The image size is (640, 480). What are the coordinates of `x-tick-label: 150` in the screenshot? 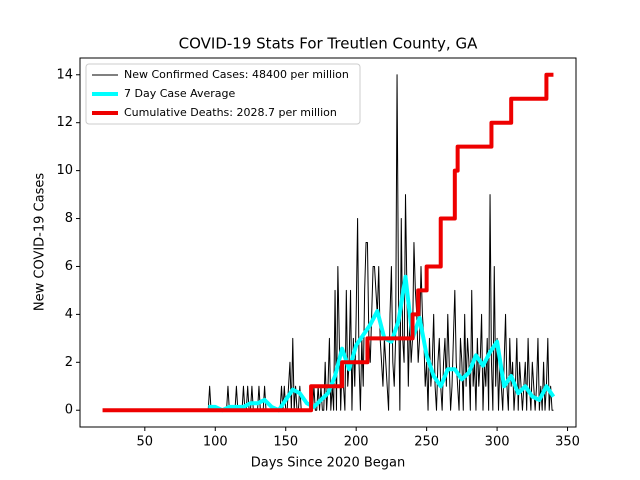 It's located at (285, 442).